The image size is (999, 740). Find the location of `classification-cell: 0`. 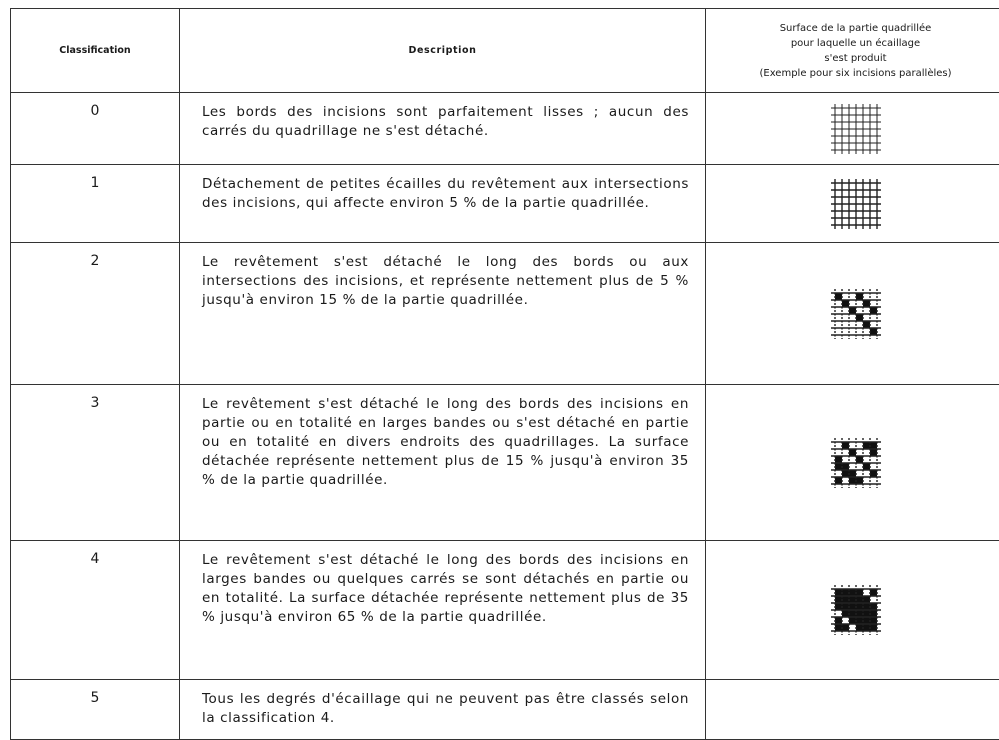

classification-cell: 0 is located at coordinates (95, 129).